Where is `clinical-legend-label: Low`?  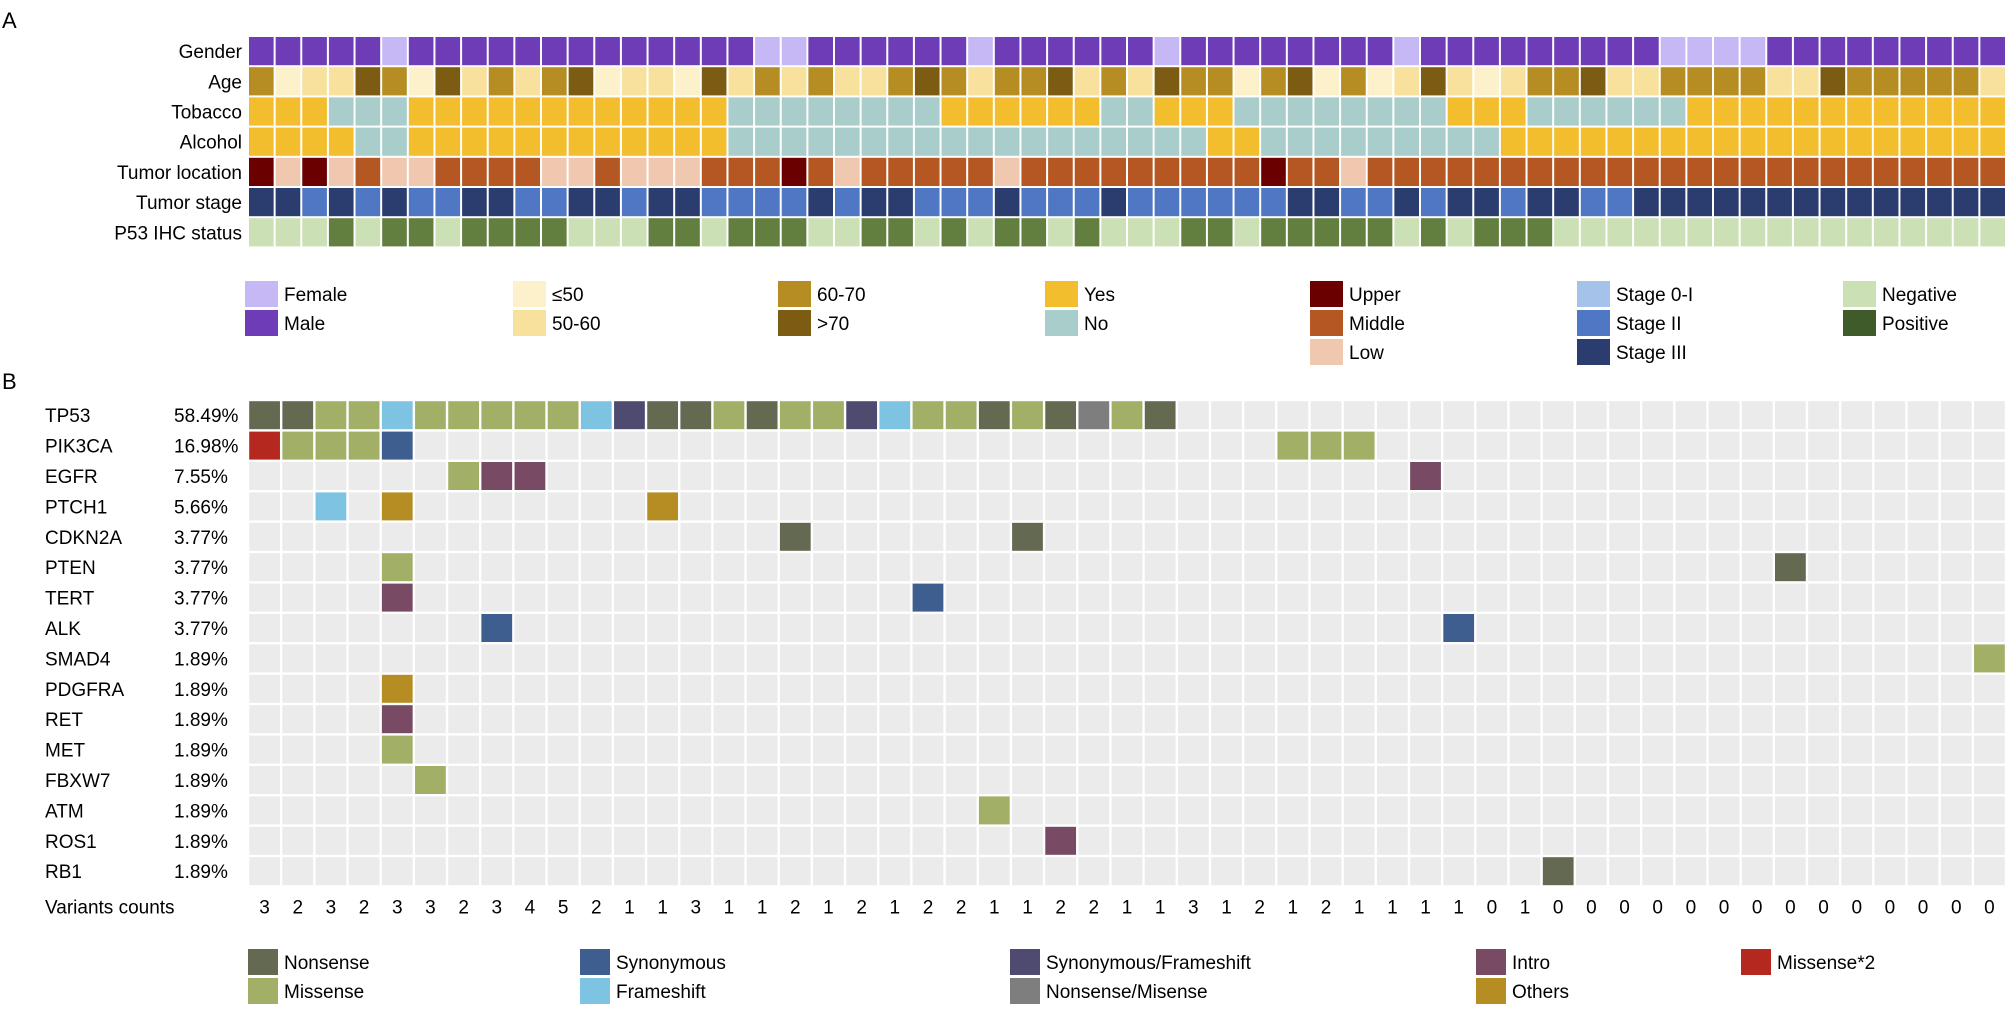
clinical-legend-label: Low is located at coordinates (1366, 353).